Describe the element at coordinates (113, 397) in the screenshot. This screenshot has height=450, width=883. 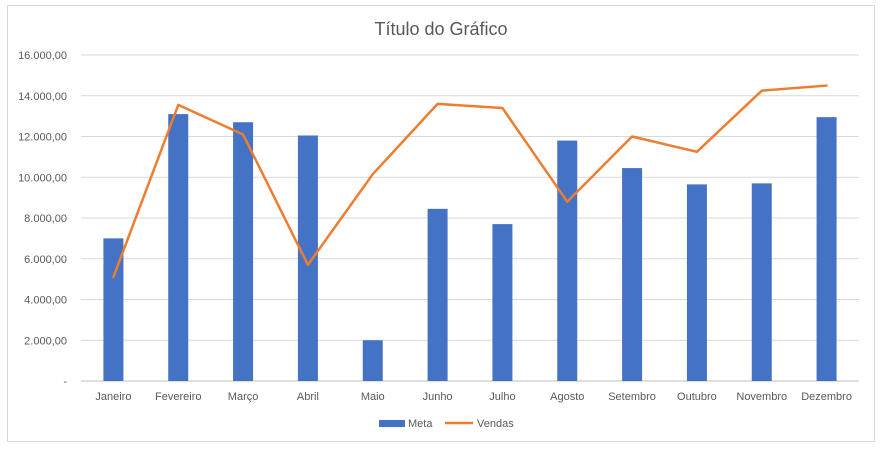
I see `x-tick-label: Janeiro` at that location.